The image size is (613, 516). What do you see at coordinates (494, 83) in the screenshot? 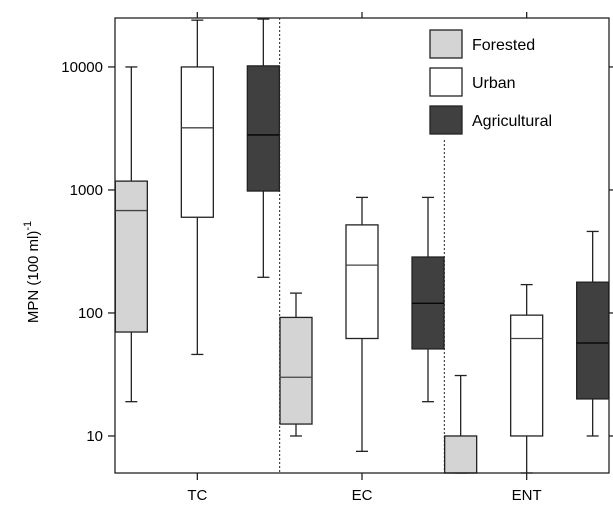
I see `legend-label: Urban` at bounding box center [494, 83].